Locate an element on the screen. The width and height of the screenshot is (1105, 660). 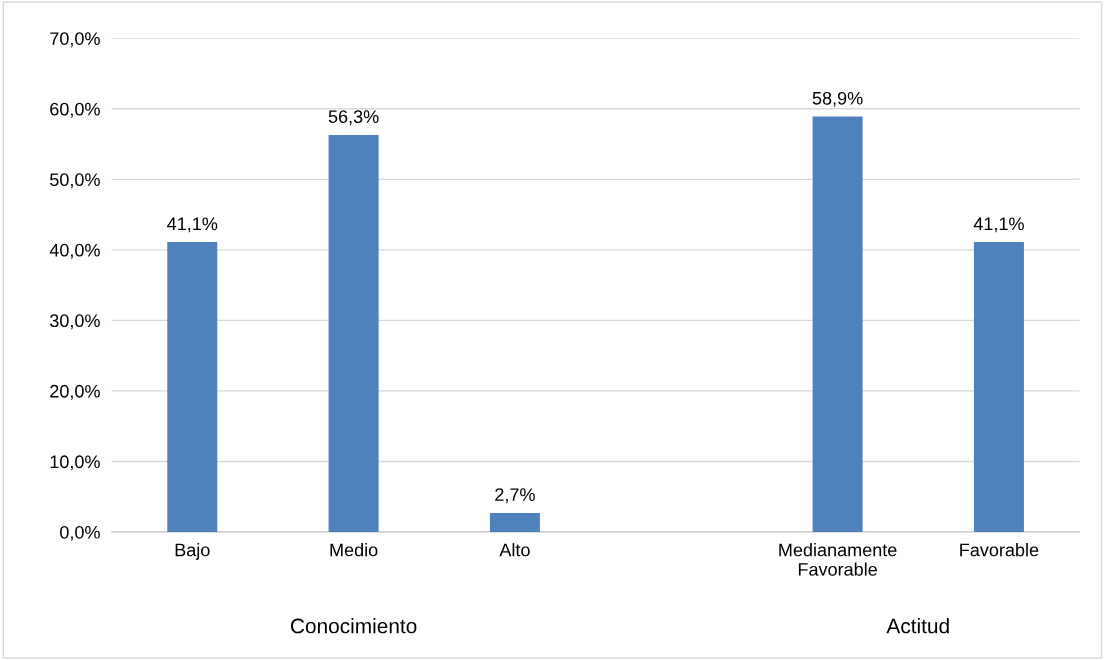
x-tick-label: Medianamente Favorable is located at coordinates (838, 559).